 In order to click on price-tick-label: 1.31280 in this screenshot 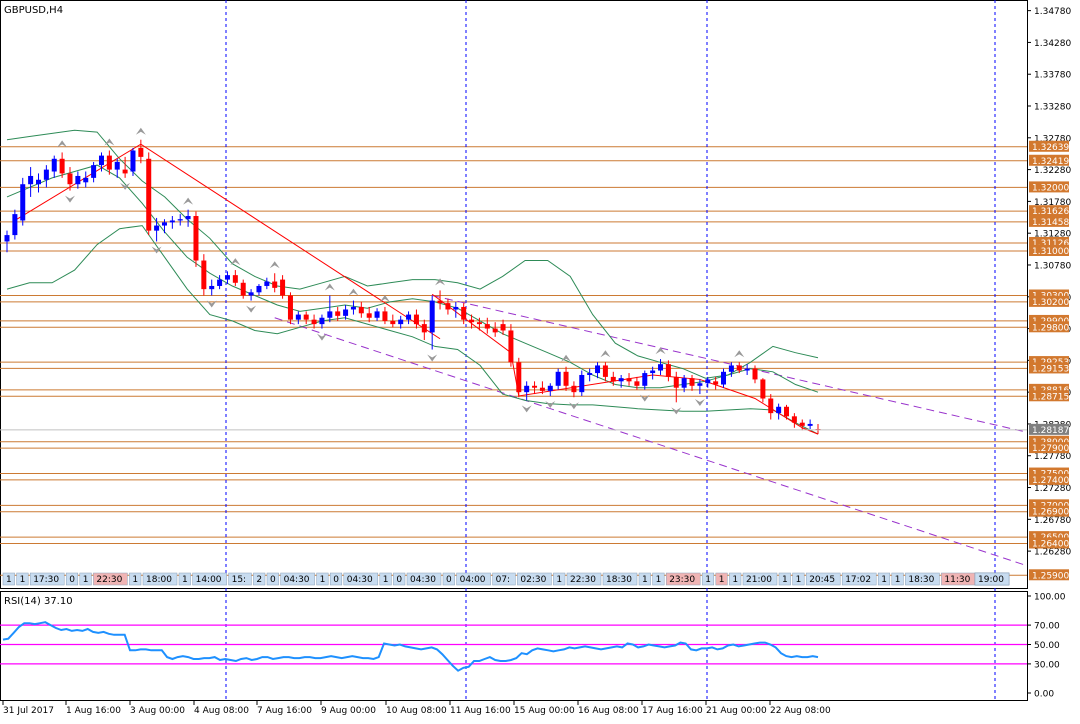, I will do `click(1052, 235)`.